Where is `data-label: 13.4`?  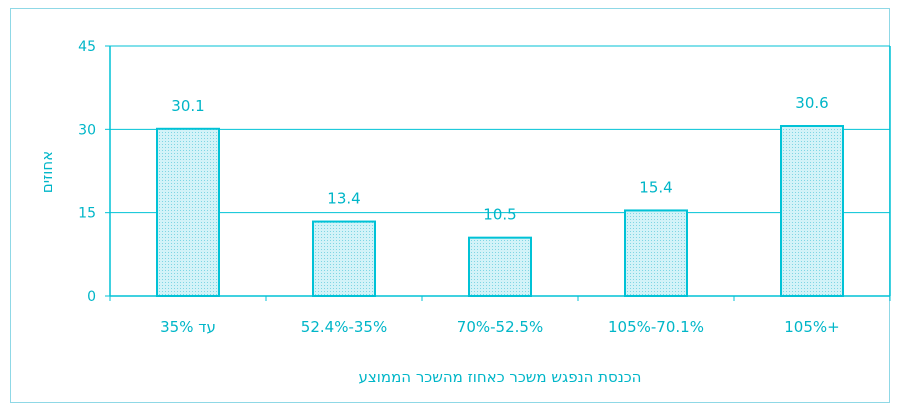
data-label: 13.4 is located at coordinates (343, 199).